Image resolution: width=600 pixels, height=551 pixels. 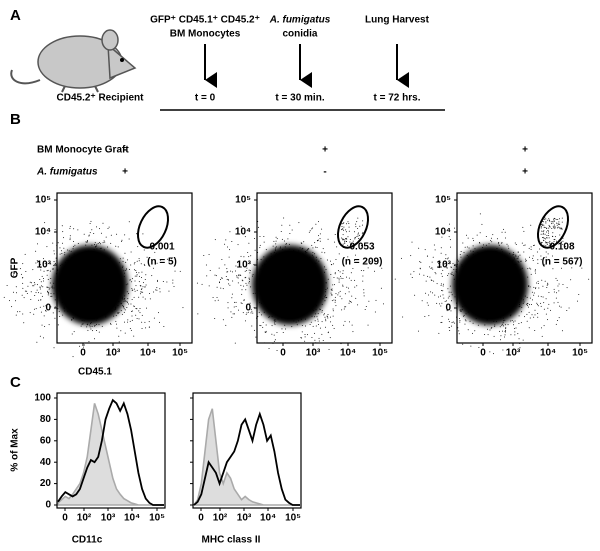 What do you see at coordinates (324, 172) in the screenshot?
I see `condition-sign: -` at bounding box center [324, 172].